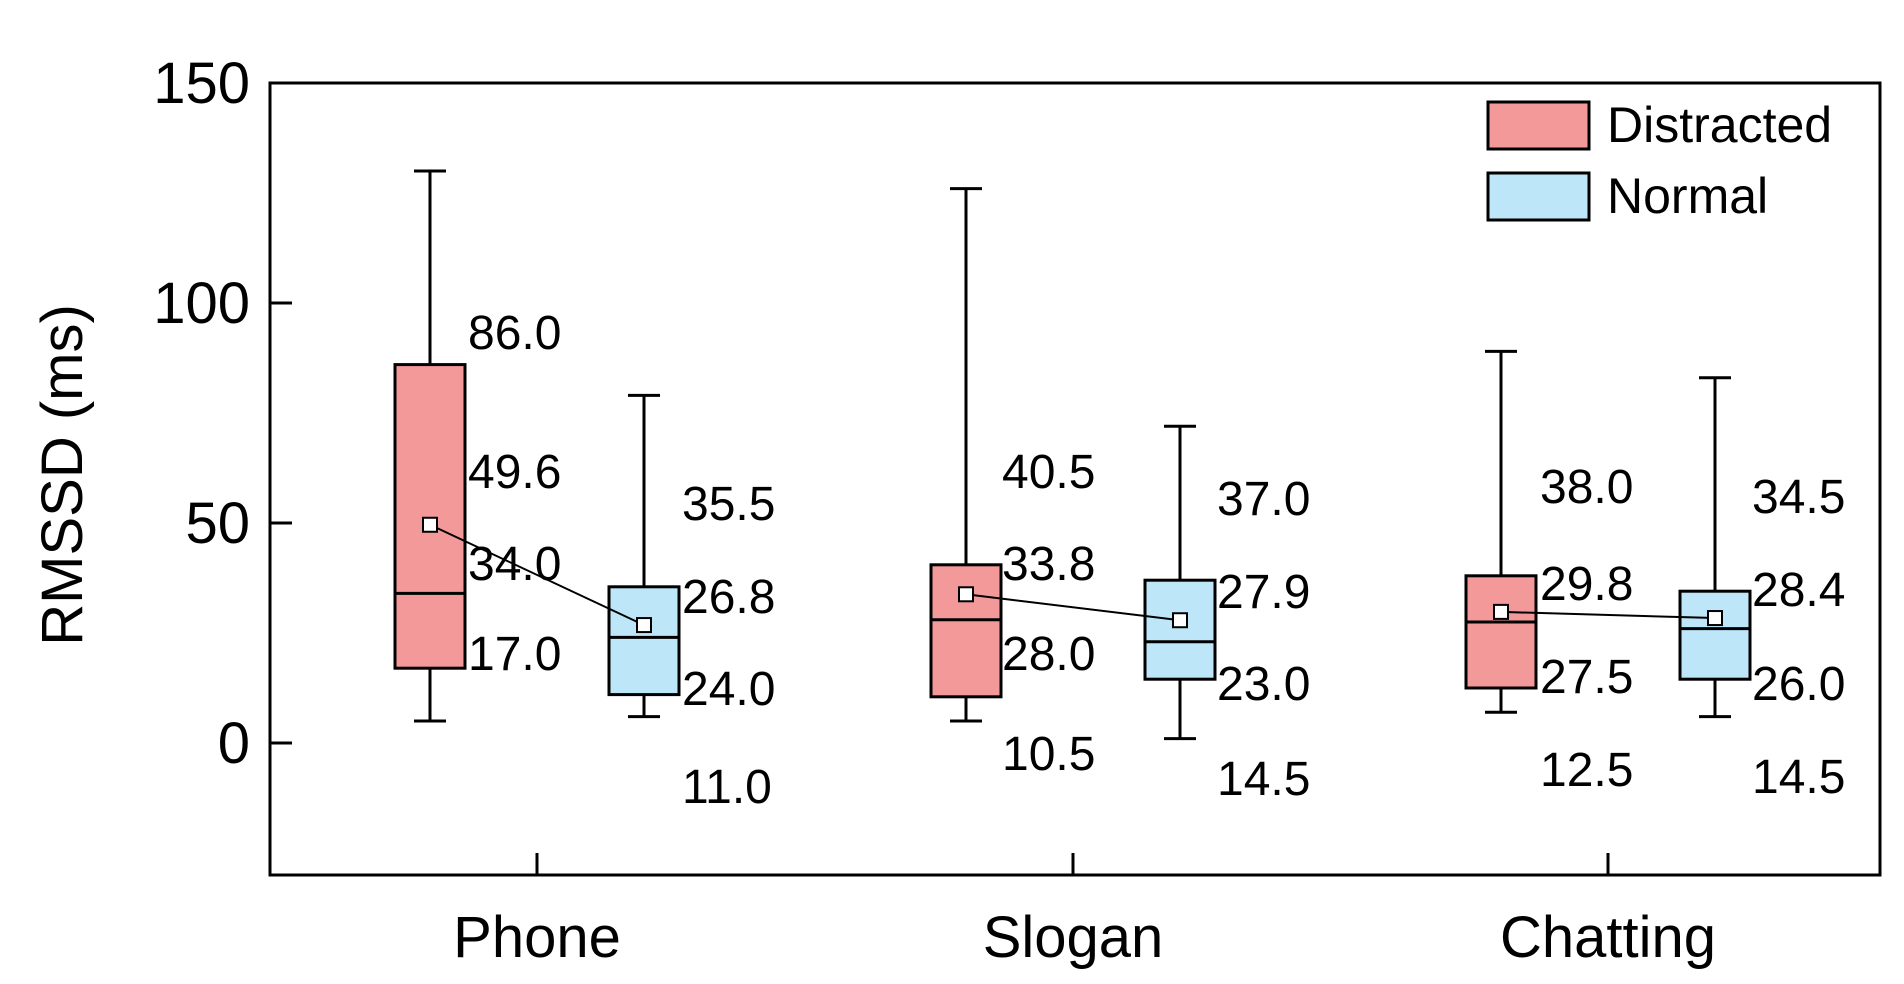 This screenshot has height=984, width=1904. What do you see at coordinates (514, 654) in the screenshot?
I see `data-label-phone-distracted: 17.0` at bounding box center [514, 654].